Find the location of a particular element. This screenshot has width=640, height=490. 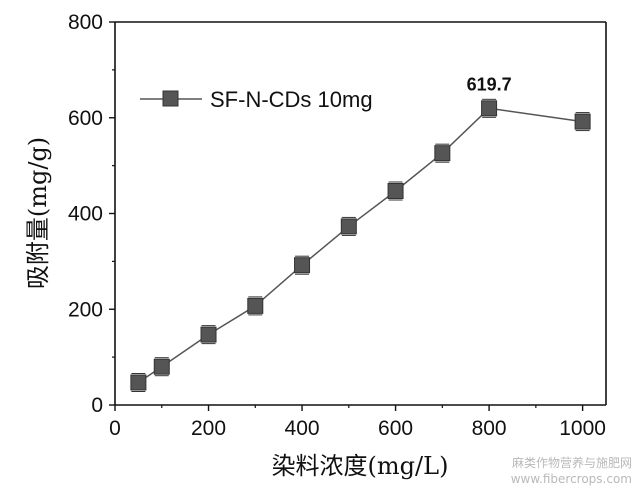

watermark-line2: www.fibercrops.com is located at coordinates (571, 479).